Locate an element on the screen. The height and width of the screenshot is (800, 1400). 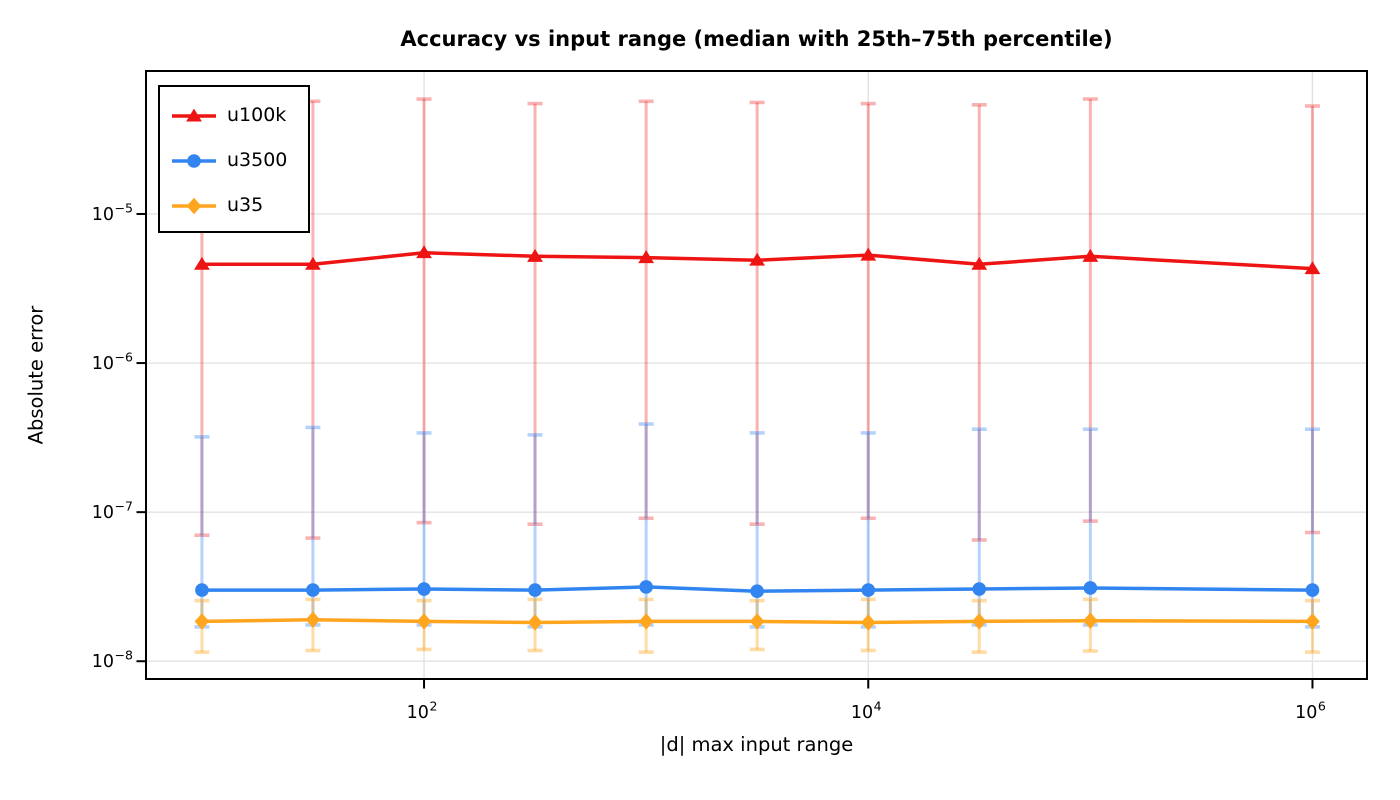
series-u35 is located at coordinates (757, 625).